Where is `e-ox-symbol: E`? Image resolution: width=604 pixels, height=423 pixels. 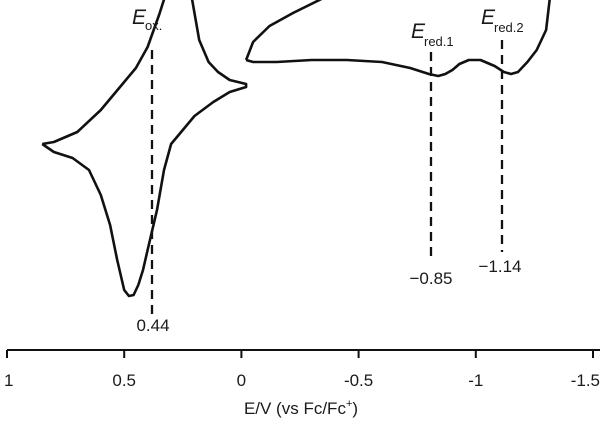 e-ox-symbol: E is located at coordinates (139, 17).